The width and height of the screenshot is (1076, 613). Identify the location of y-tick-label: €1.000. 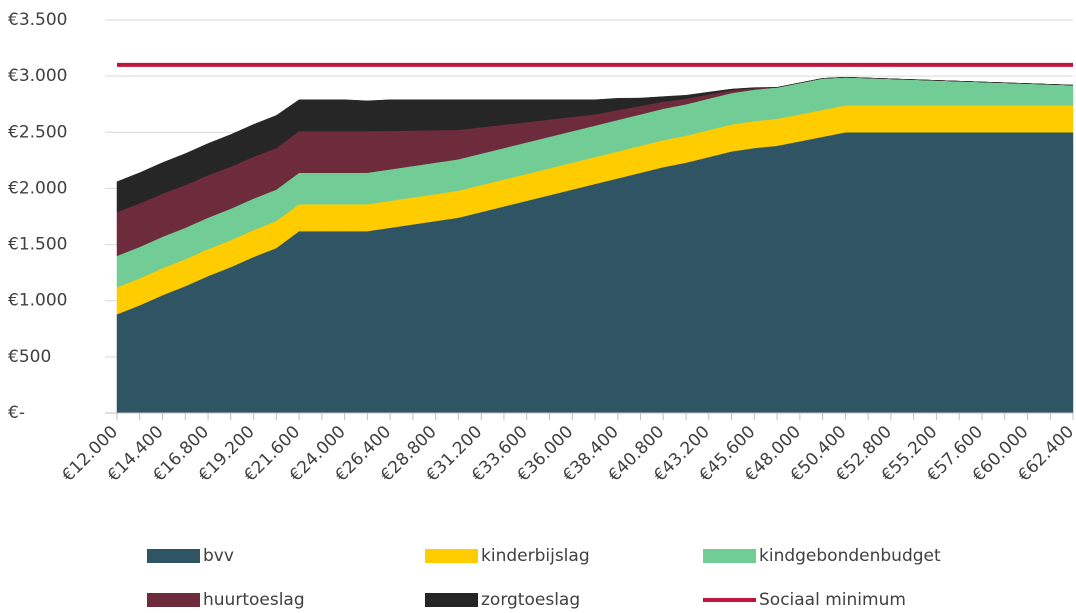
(37, 301).